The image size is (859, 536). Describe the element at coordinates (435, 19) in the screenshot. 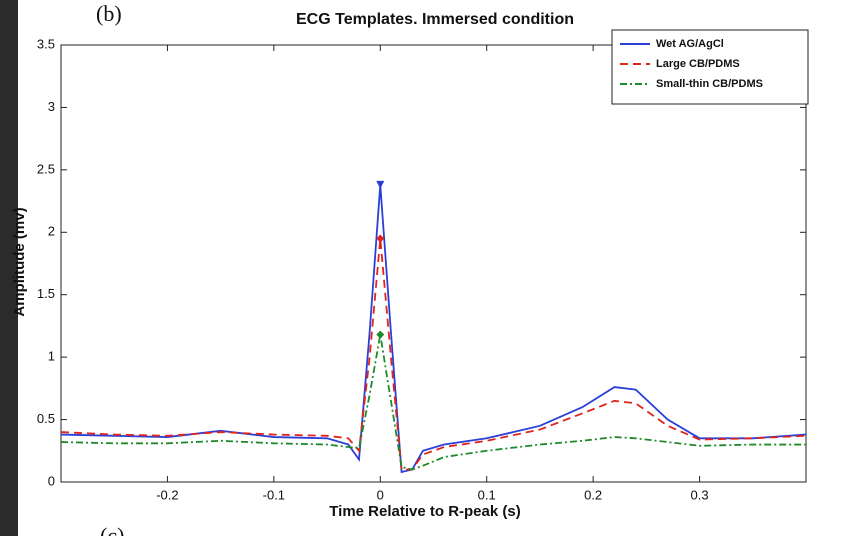

I see `chart-title: ECG Templates. Immersed condition` at that location.